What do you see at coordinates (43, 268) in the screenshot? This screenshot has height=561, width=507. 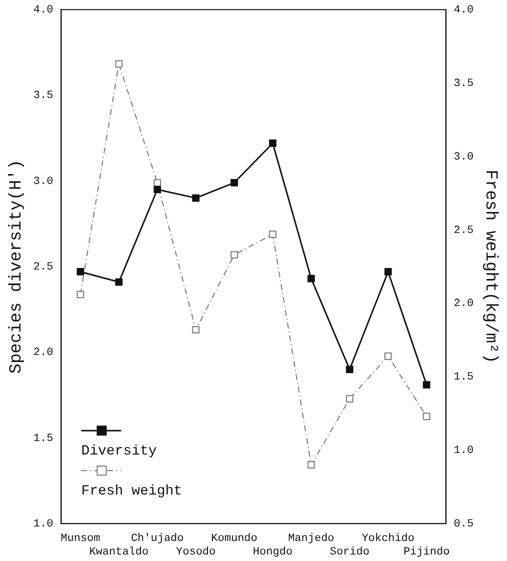 I see `y-tick-label: 2.5` at bounding box center [43, 268].